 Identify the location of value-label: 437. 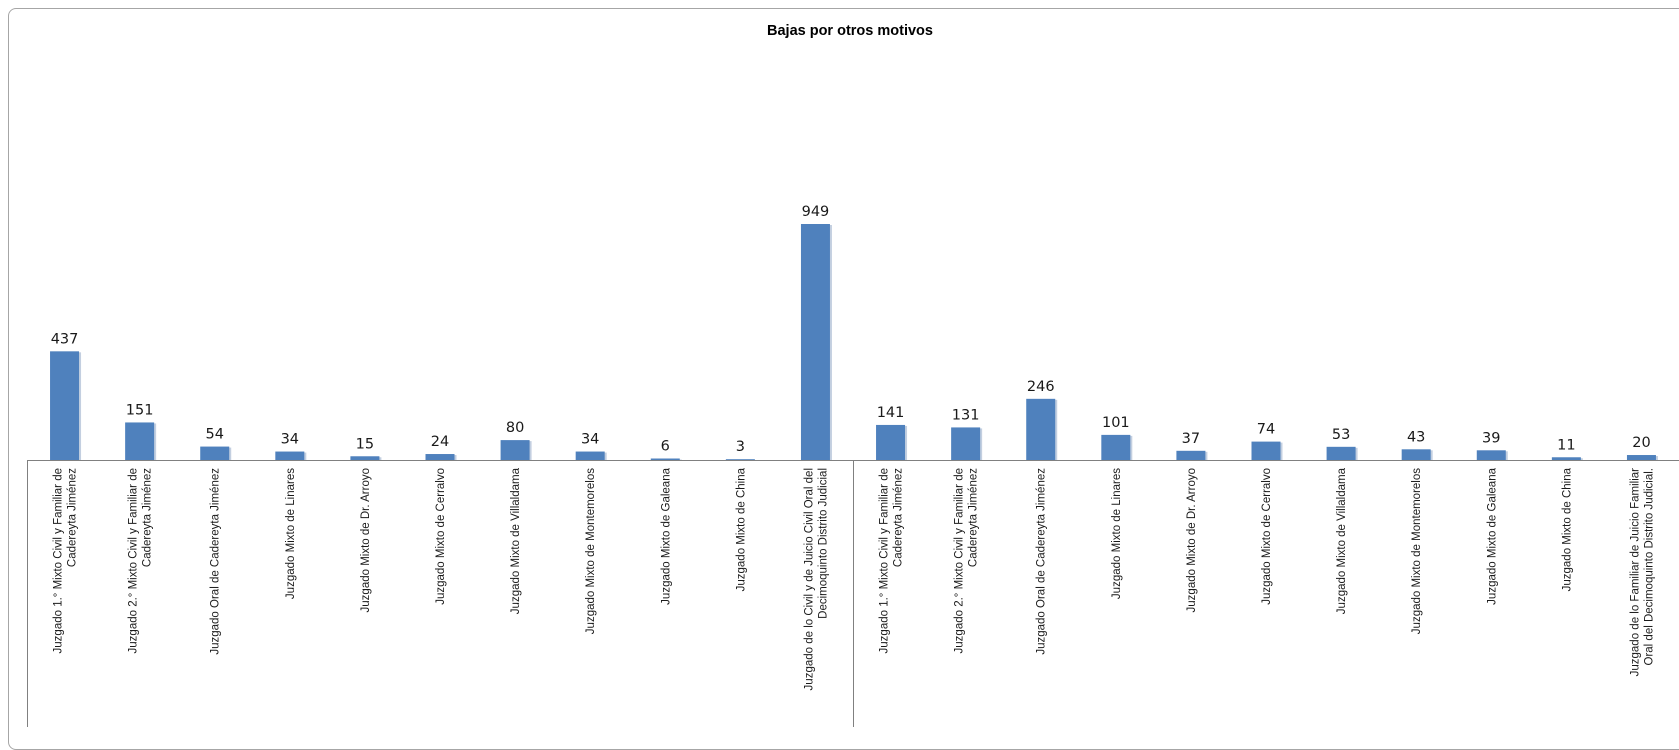
(65, 339).